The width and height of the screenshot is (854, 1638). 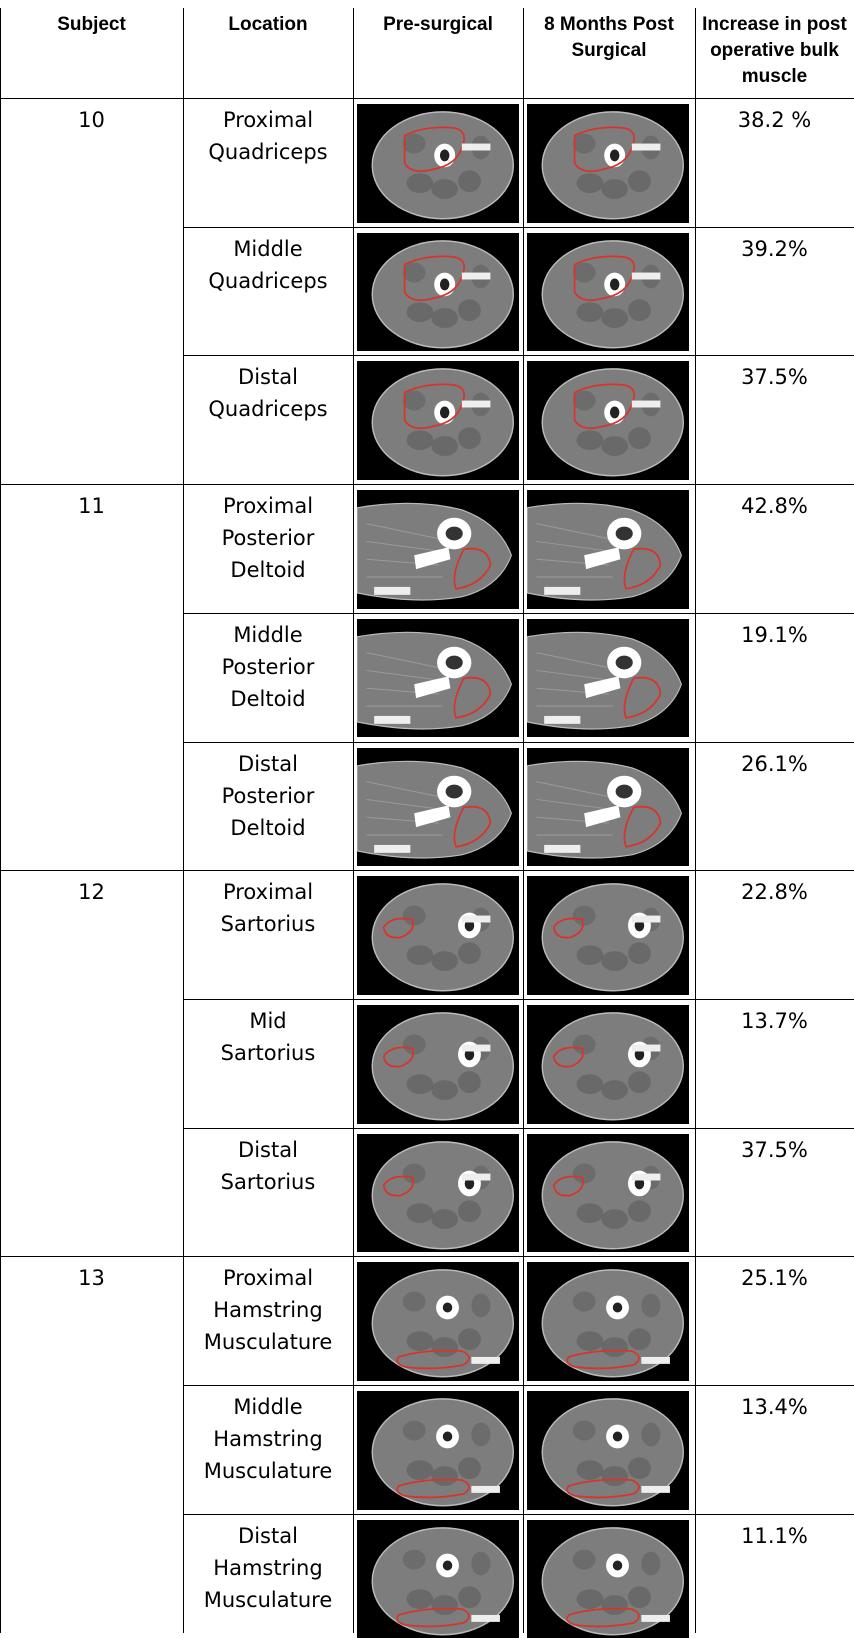 What do you see at coordinates (609, 37) in the screenshot?
I see `header-post-surgical: 8 Months Post Surgical` at bounding box center [609, 37].